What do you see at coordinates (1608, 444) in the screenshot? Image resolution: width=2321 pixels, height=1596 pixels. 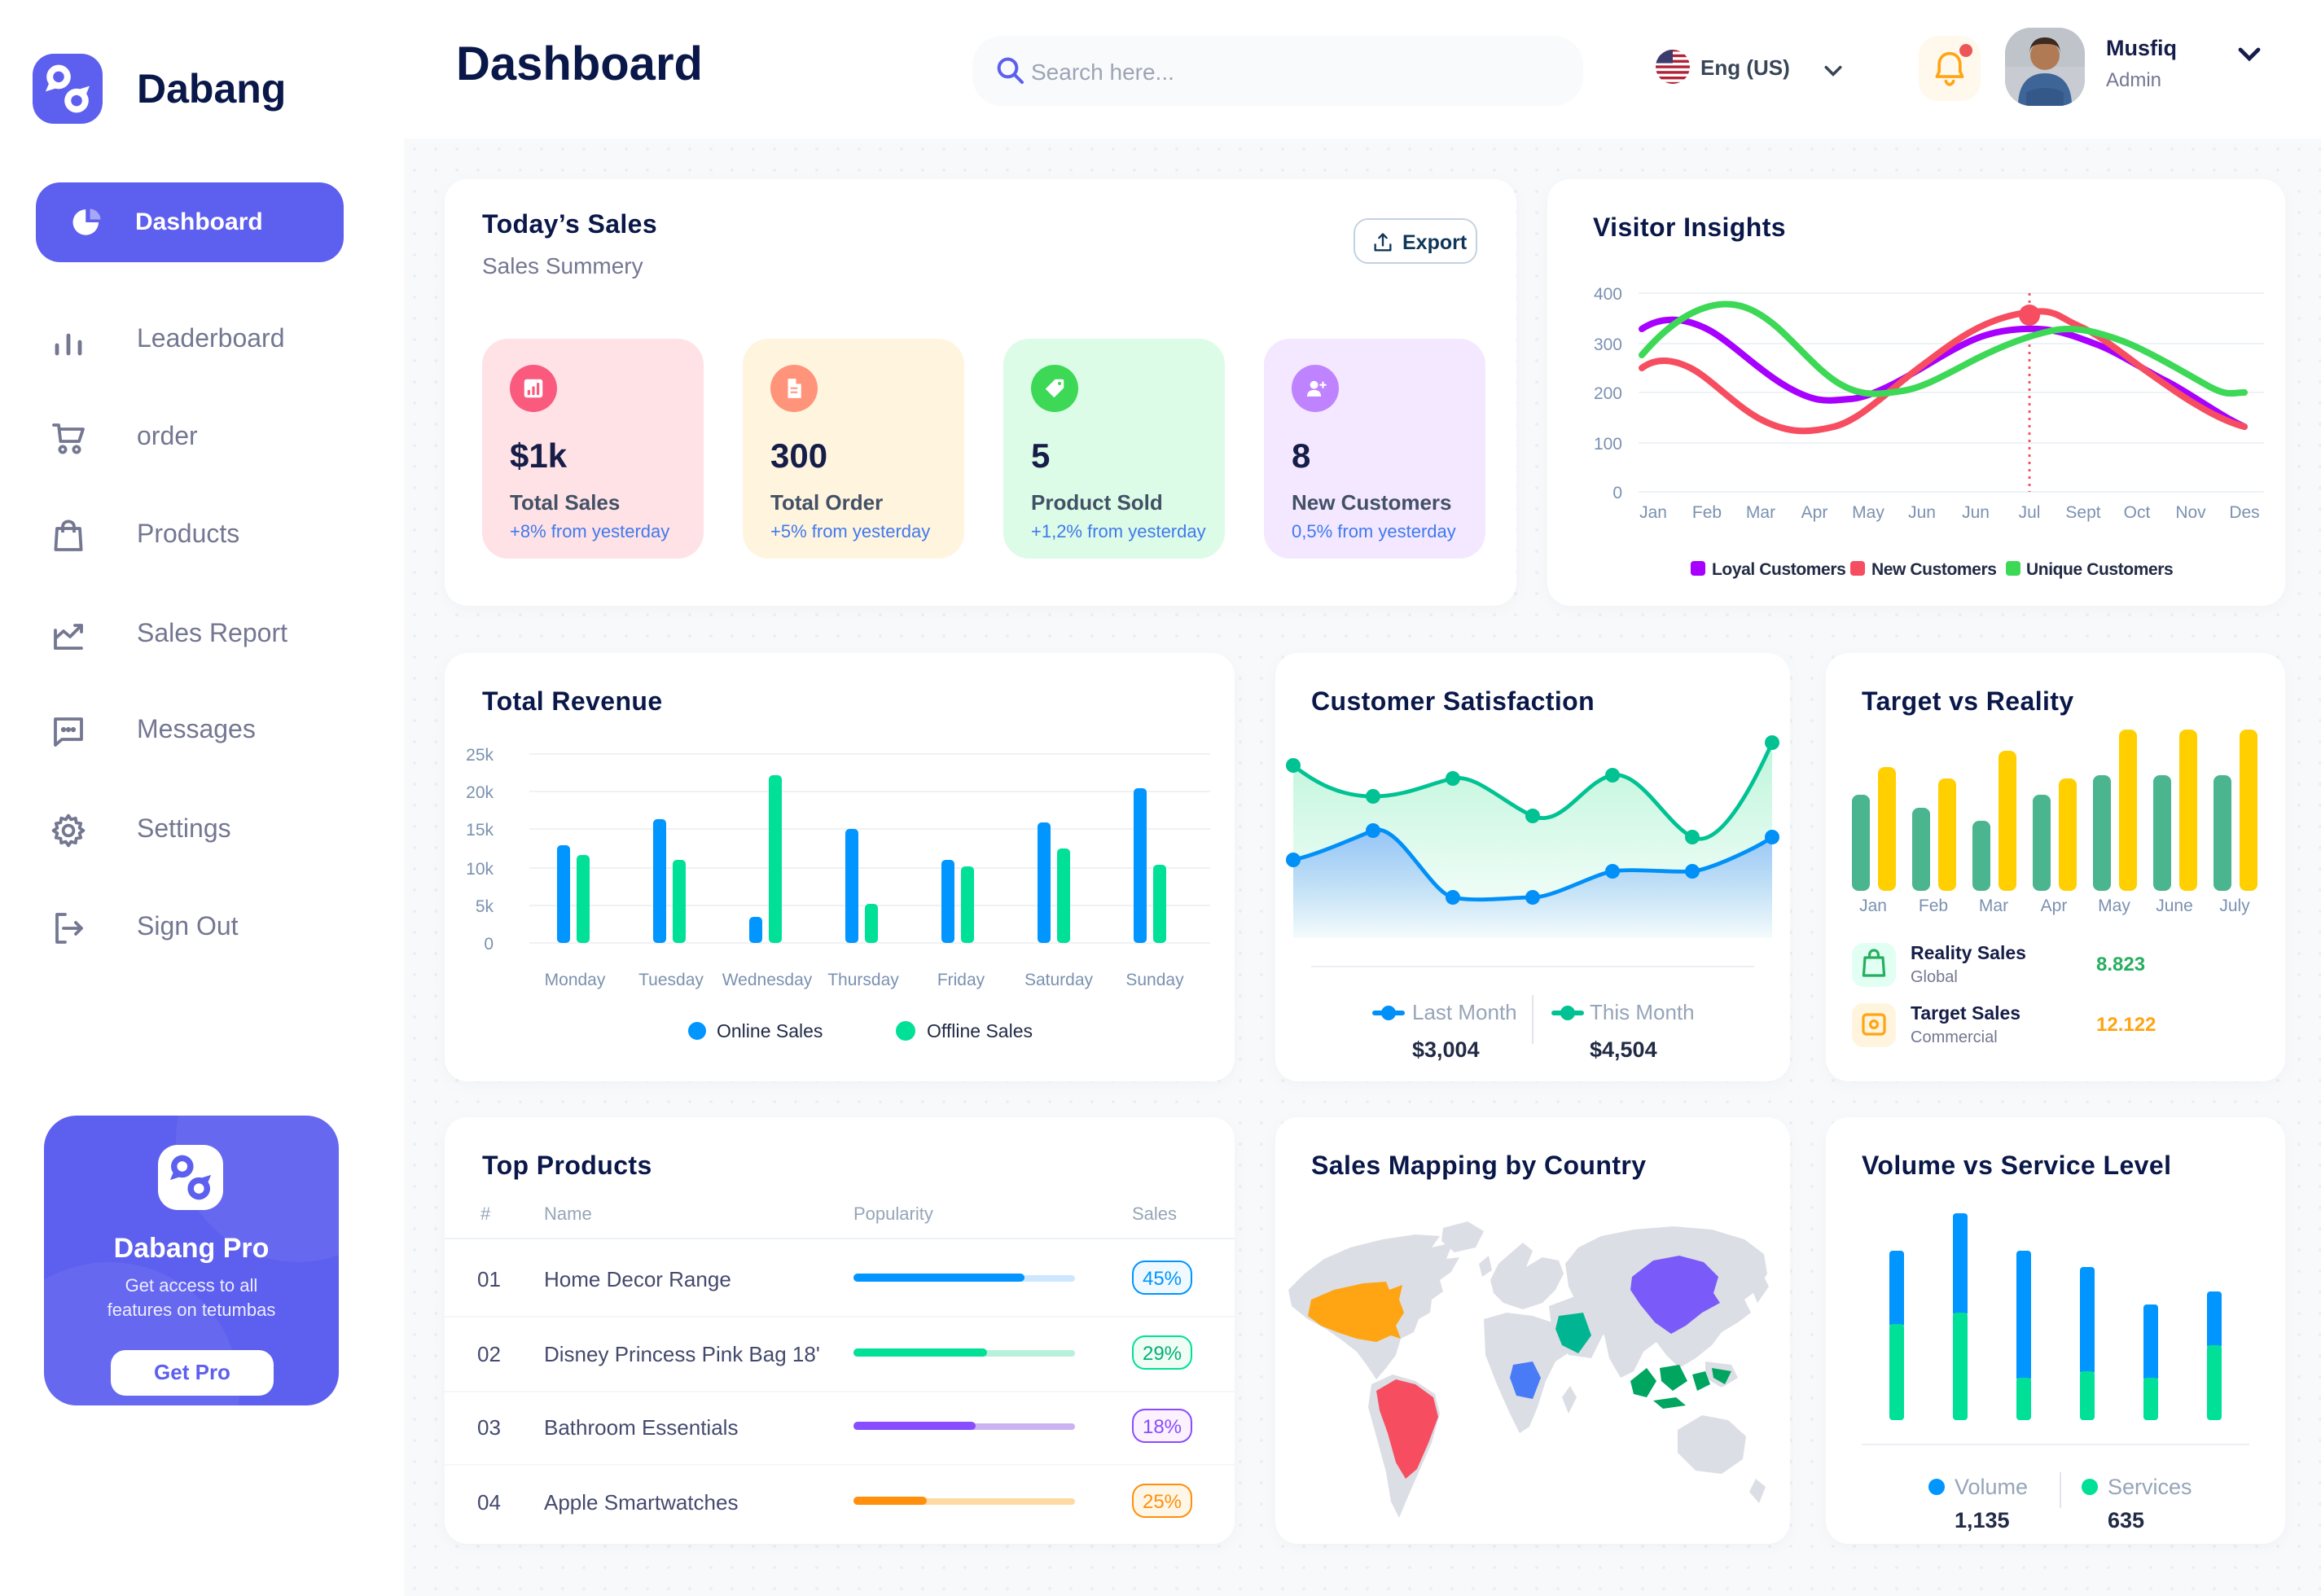 I see `svg-text: 100` at bounding box center [1608, 444].